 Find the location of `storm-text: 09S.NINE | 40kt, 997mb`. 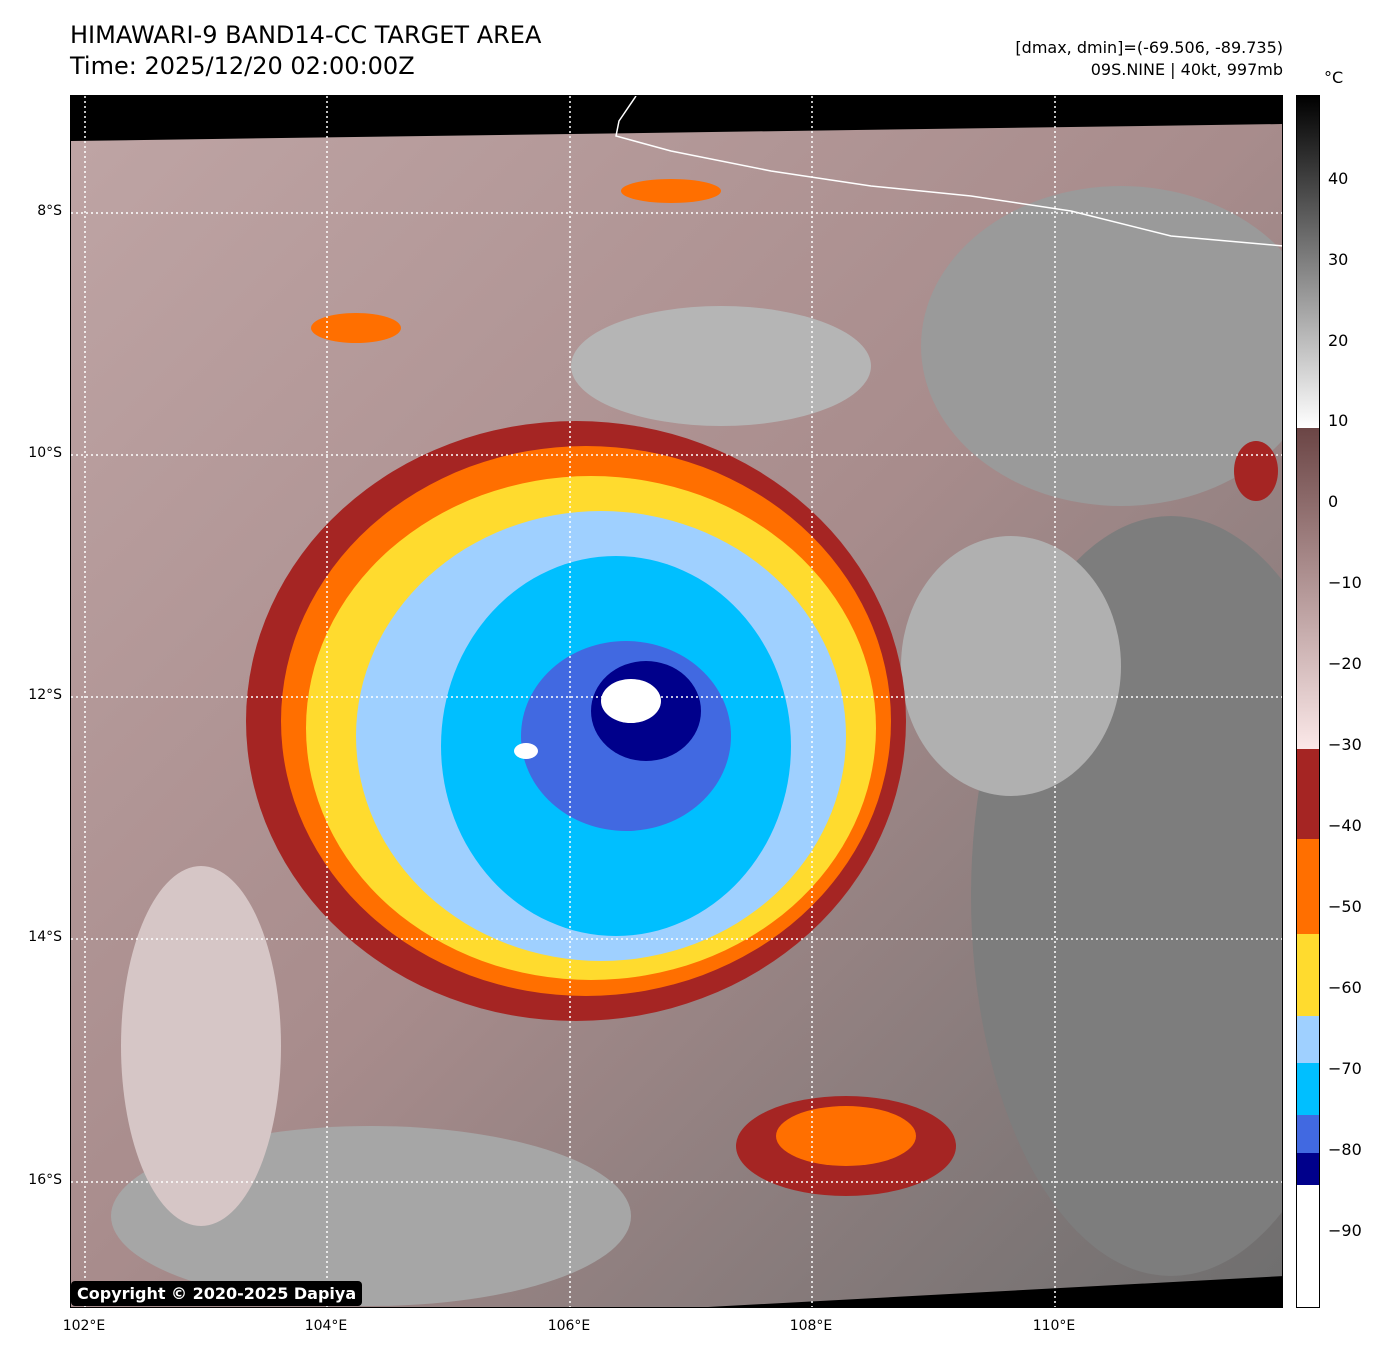

storm-text: 09S.NINE | 40kt, 997mb is located at coordinates (1186, 69).